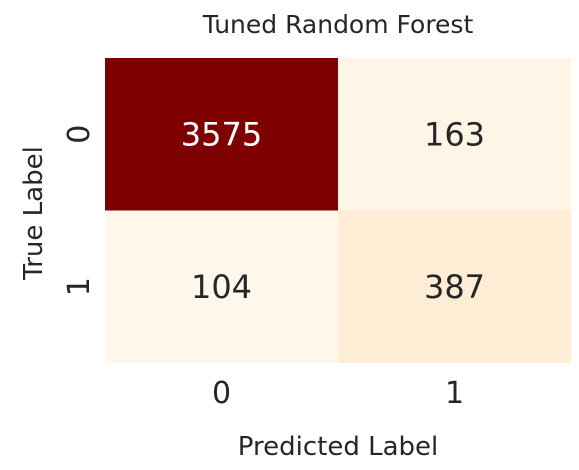 The height and width of the screenshot is (470, 579). I want to click on cell-value-label-0-0: 3575, so click(221, 134).